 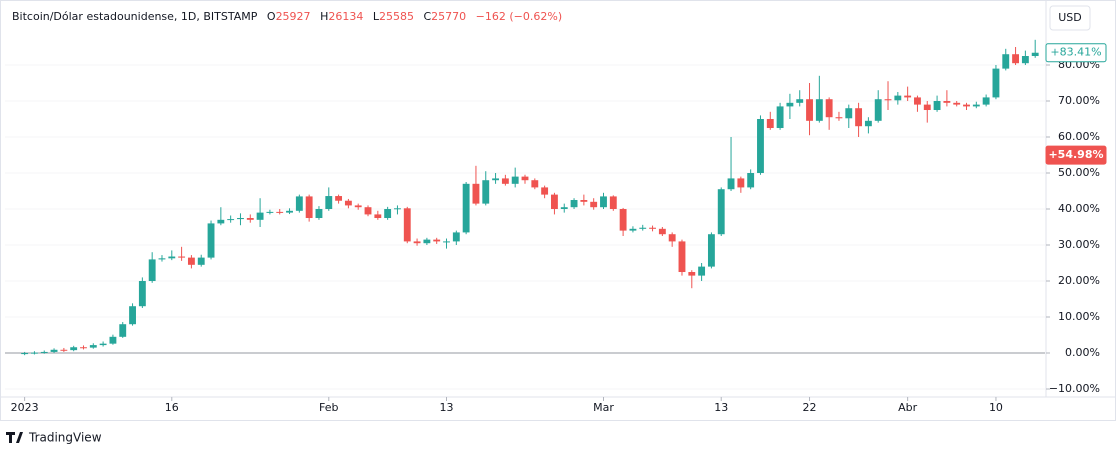 I want to click on ohlc-key: C, so click(x=427, y=16).